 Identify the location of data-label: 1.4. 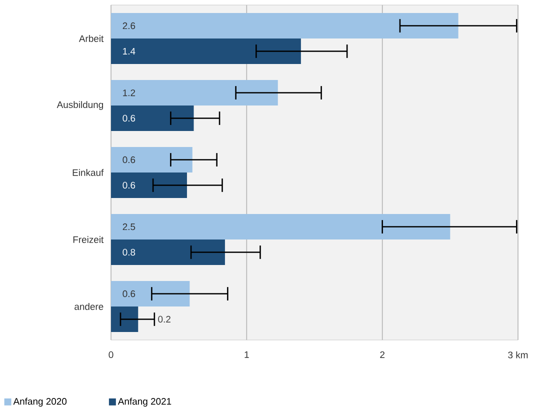
(129, 51).